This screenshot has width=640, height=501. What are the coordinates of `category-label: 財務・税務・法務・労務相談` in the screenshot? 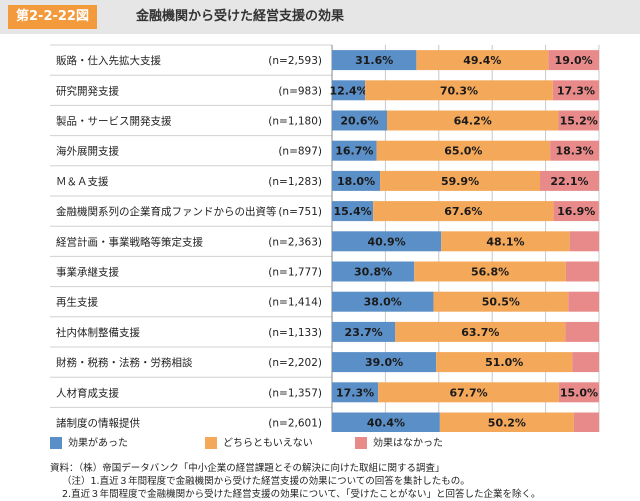 It's located at (124, 362).